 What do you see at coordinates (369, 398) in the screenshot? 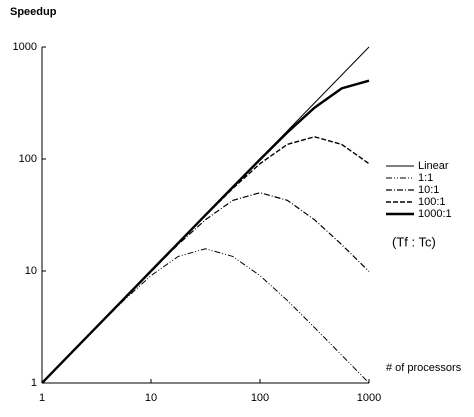
I see `x-tick-label: 1000` at bounding box center [369, 398].